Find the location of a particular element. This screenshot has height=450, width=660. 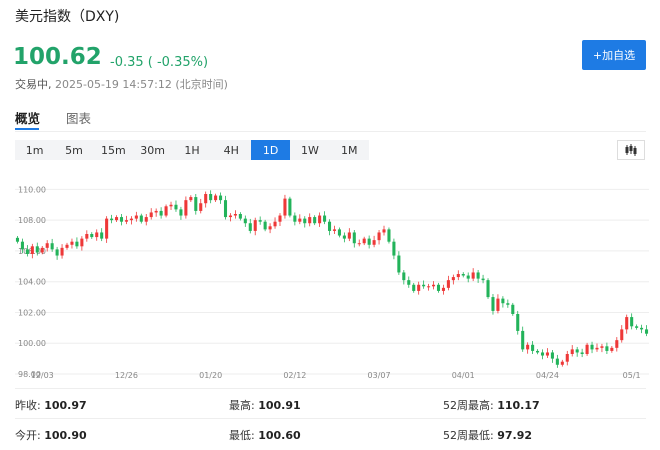

y-tick-label: 108.00 is located at coordinates (32, 220).